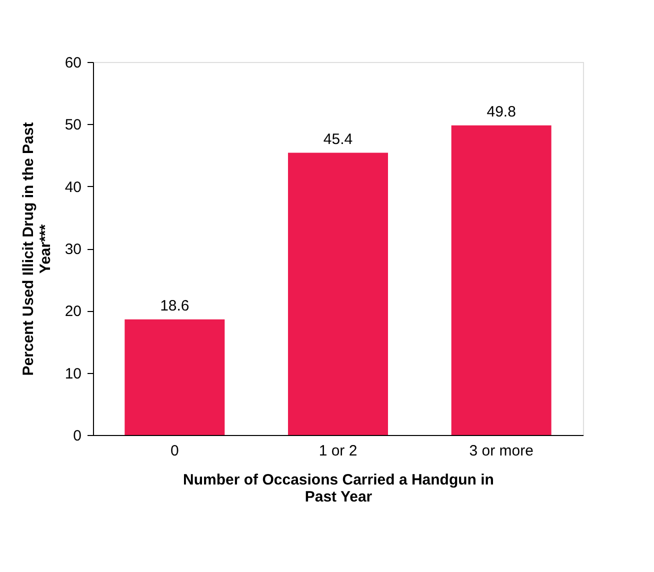 The height and width of the screenshot is (572, 654). Describe the element at coordinates (73, 311) in the screenshot. I see `y-tick-label: 20` at that location.